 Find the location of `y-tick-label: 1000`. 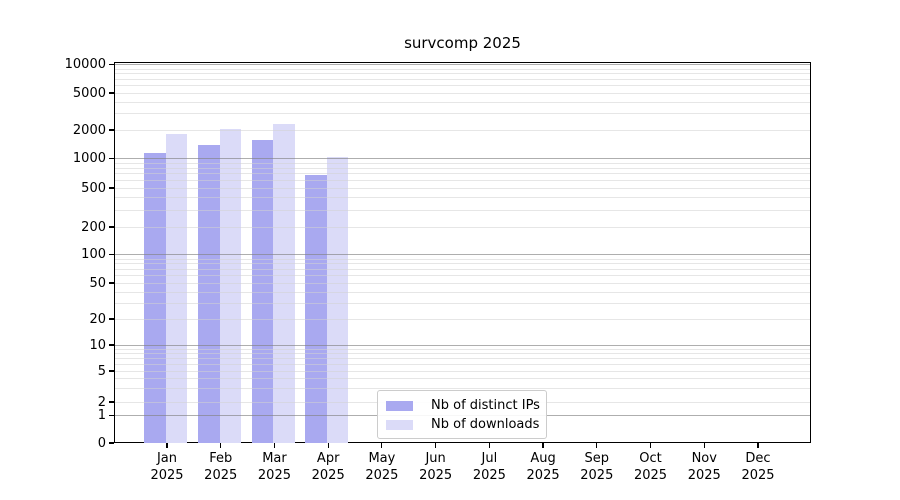

y-tick-label: 1000 is located at coordinates (89, 158).